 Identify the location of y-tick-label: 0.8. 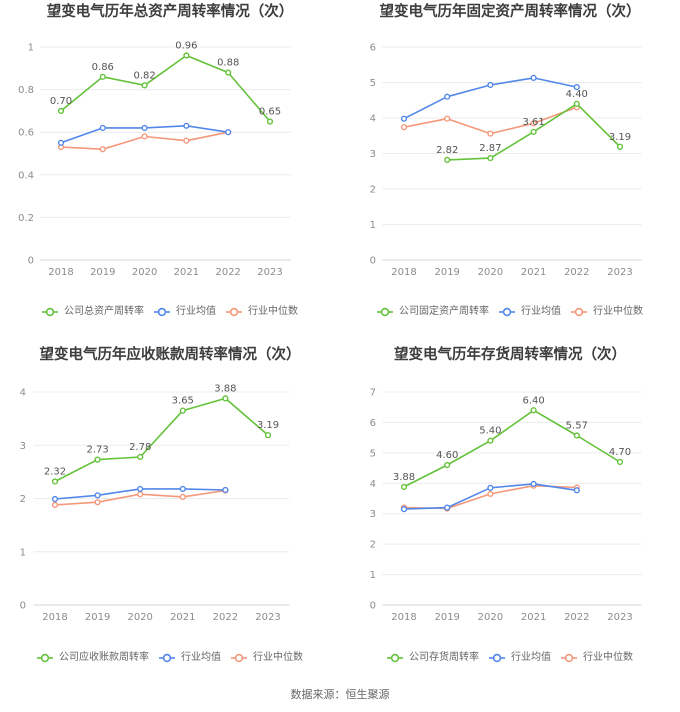
(26, 90).